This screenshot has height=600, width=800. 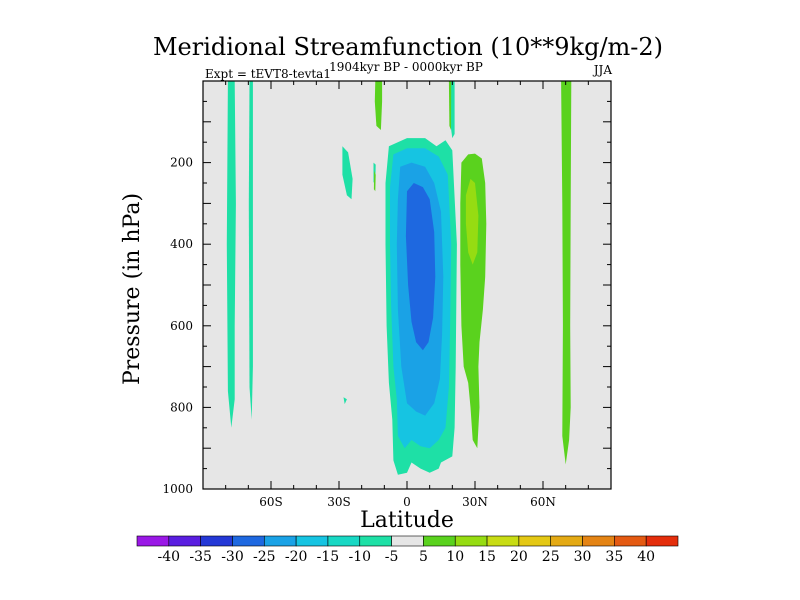 What do you see at coordinates (169, 557) in the screenshot?
I see `colorbar-label: -40` at bounding box center [169, 557].